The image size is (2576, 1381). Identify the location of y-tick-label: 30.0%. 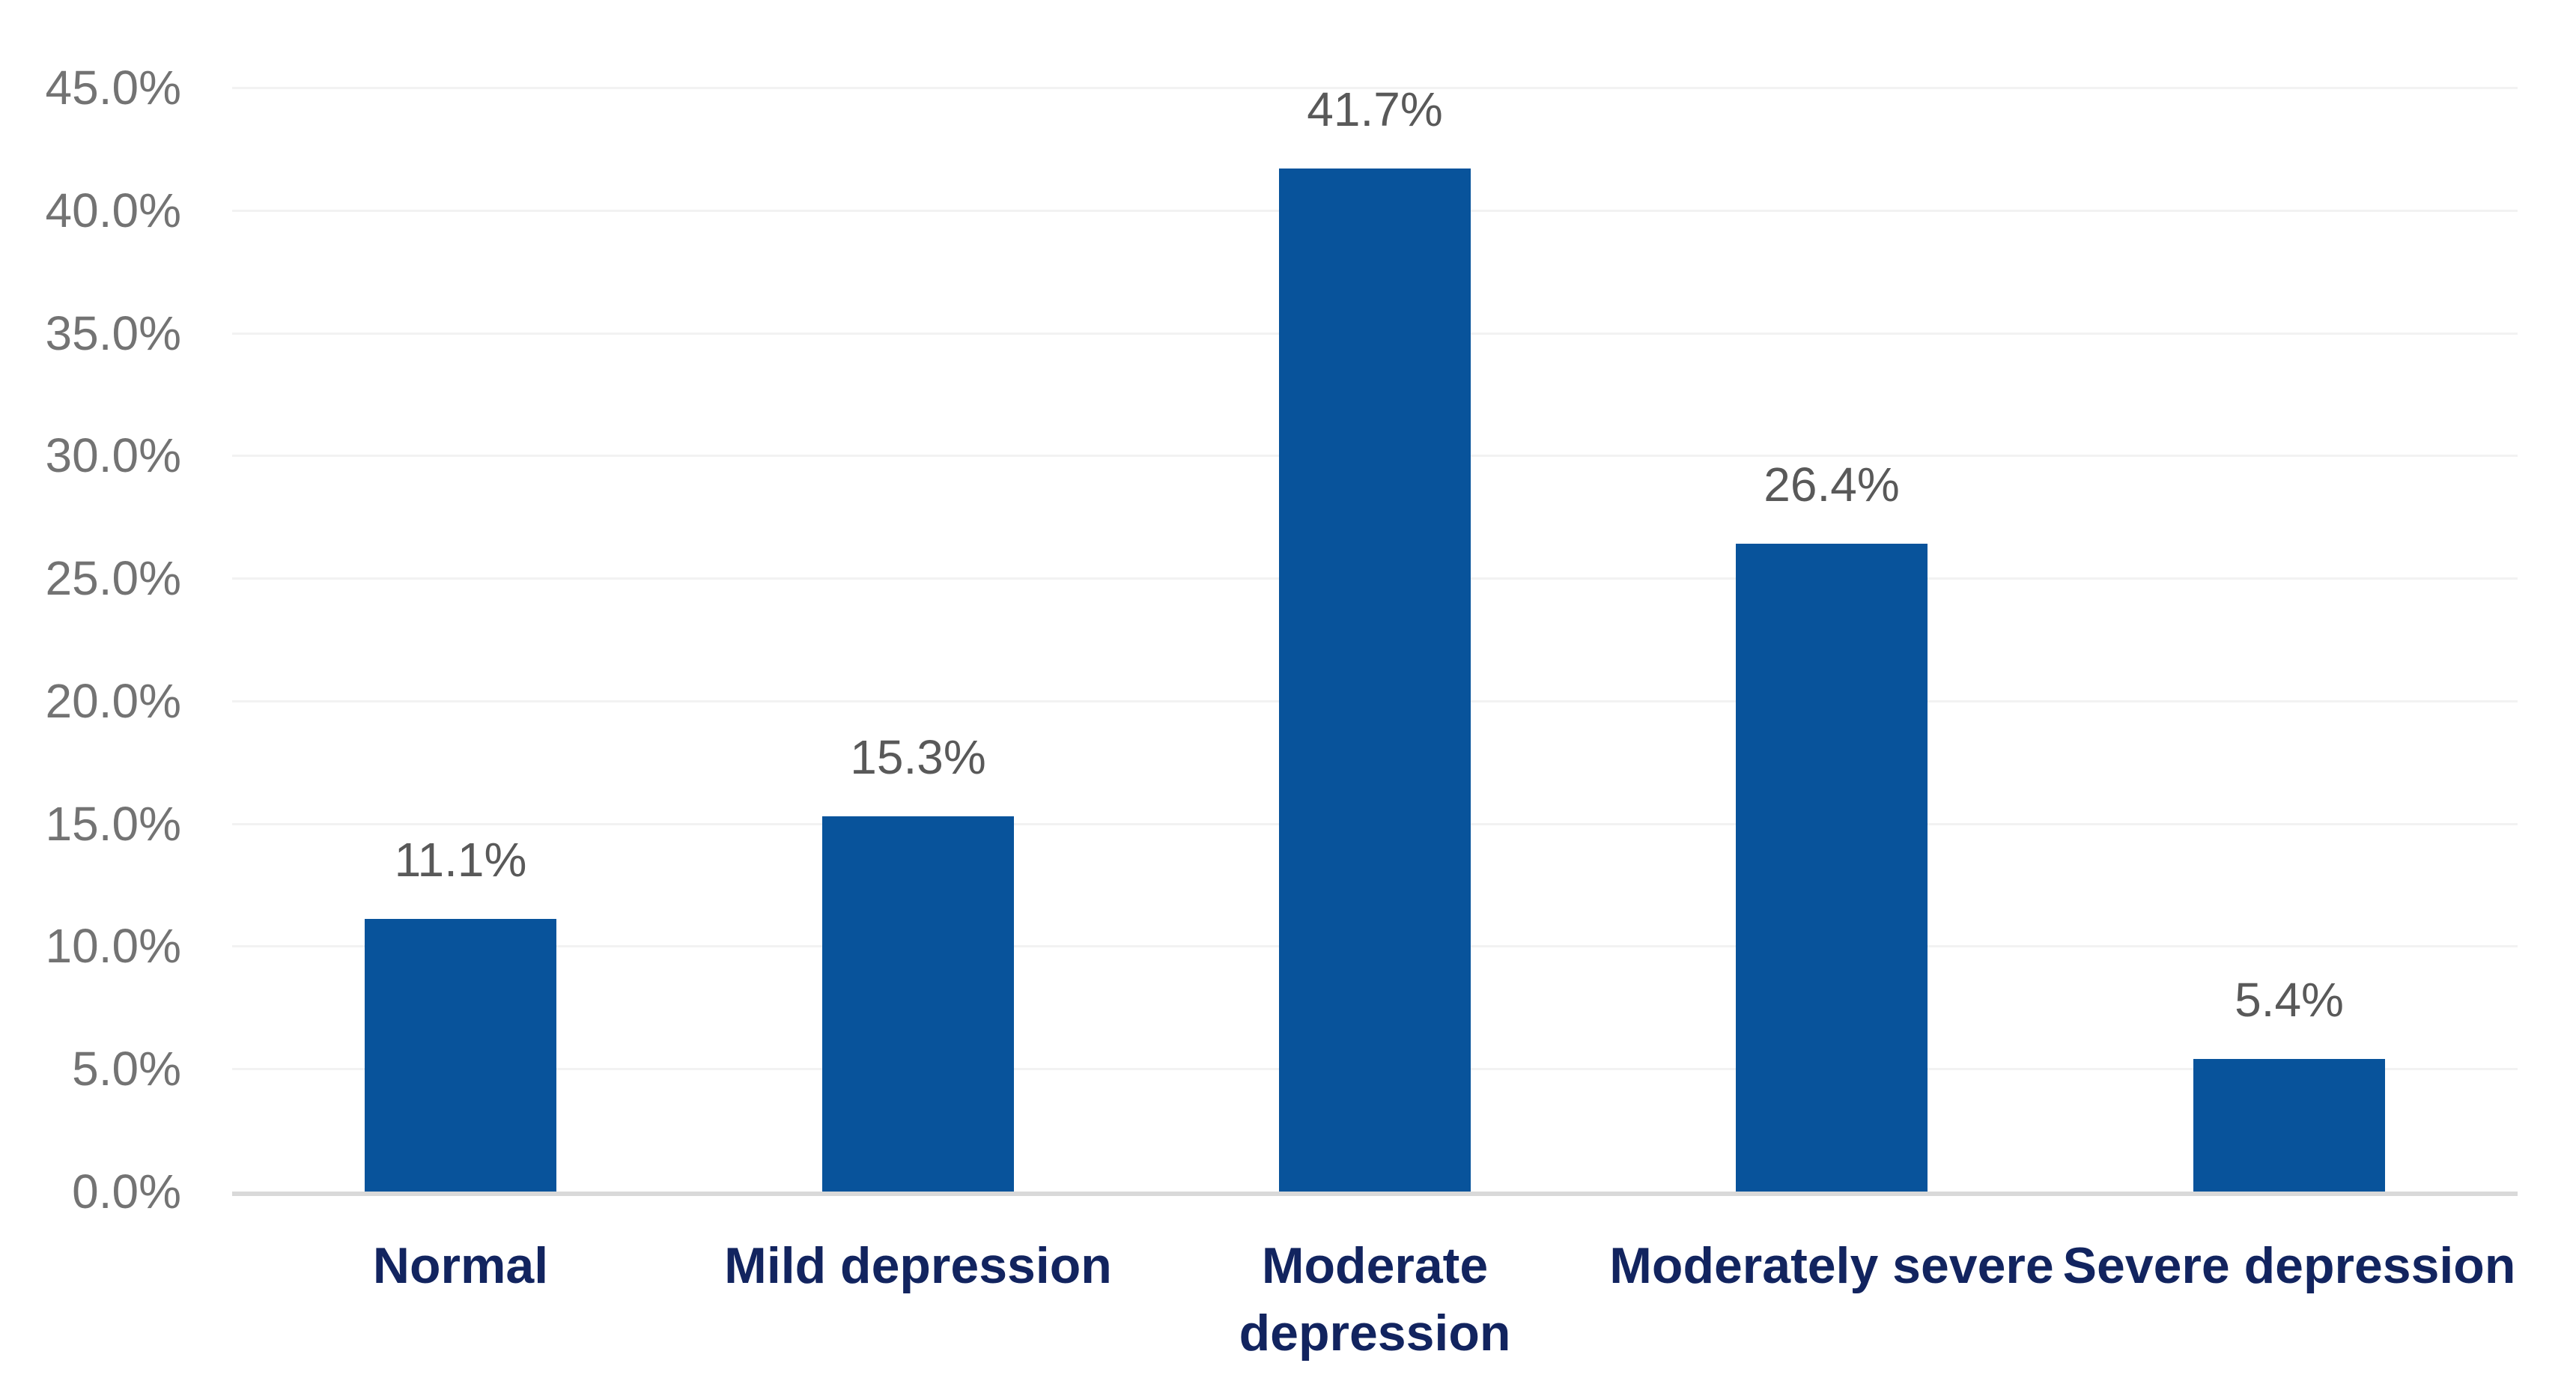
(113, 455).